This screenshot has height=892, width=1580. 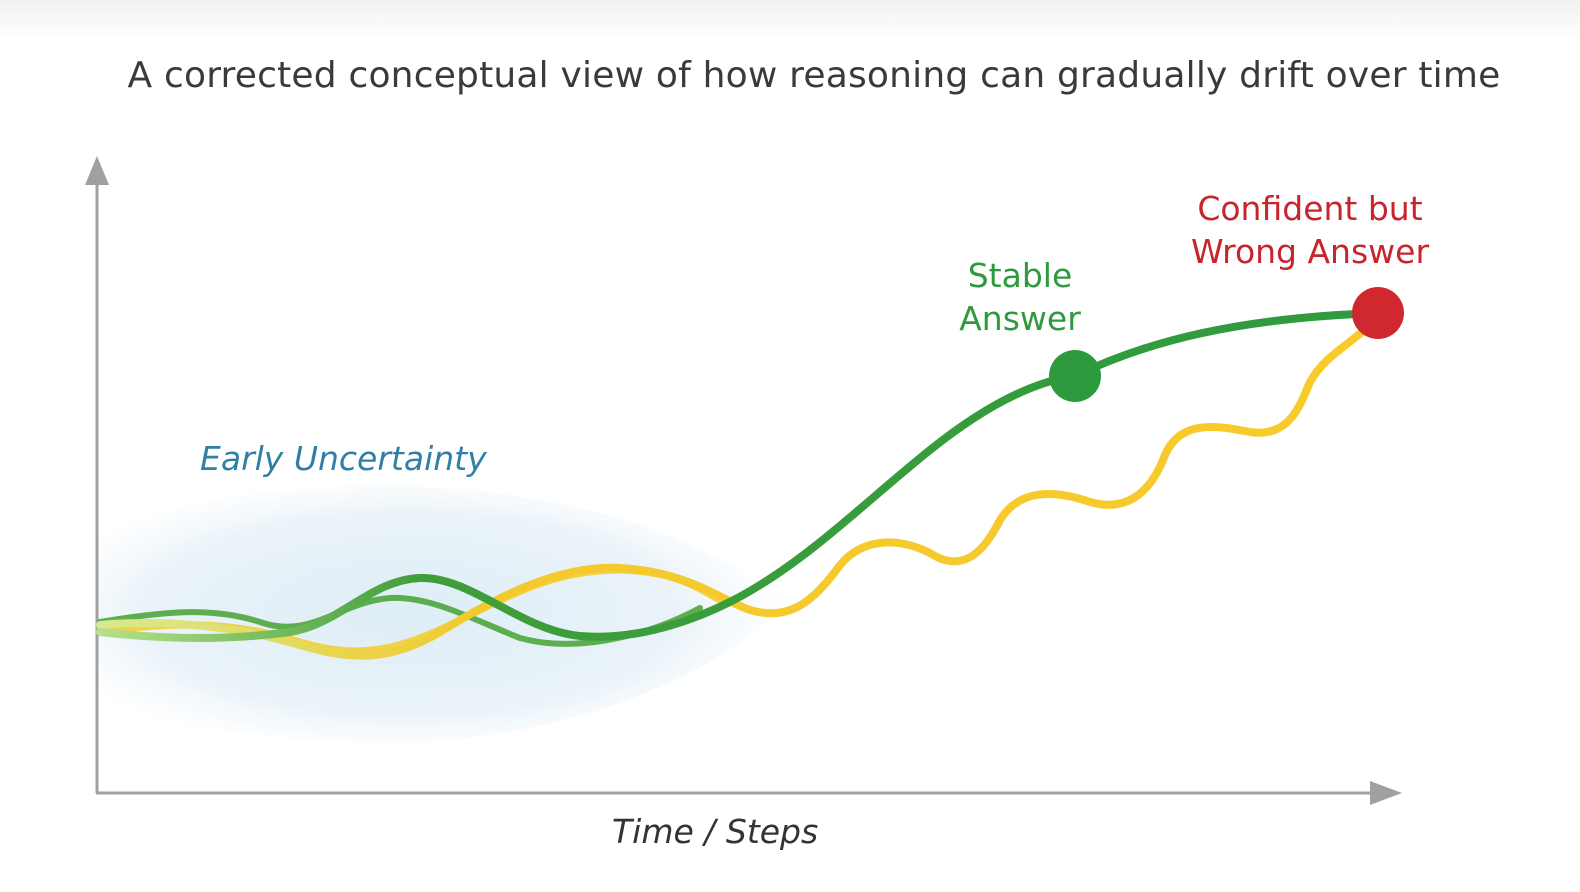 I want to click on x-axis-label: Time / Steps, so click(x=715, y=831).